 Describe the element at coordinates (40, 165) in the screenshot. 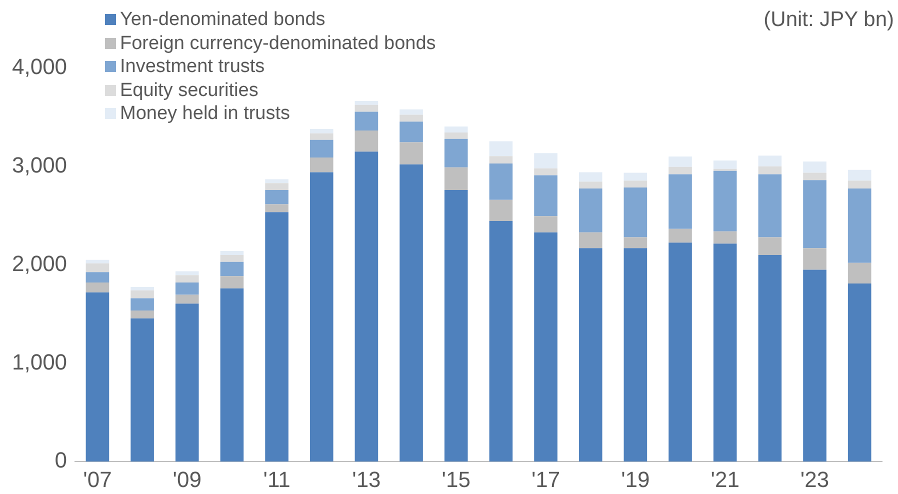

I see `y-tick-label: 3,000` at that location.